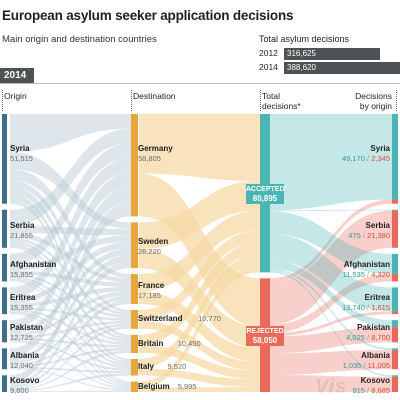 The height and width of the screenshot is (400, 400). Describe the element at coordinates (378, 365) in the screenshot. I see `rejected-value: 11,005` at that location.